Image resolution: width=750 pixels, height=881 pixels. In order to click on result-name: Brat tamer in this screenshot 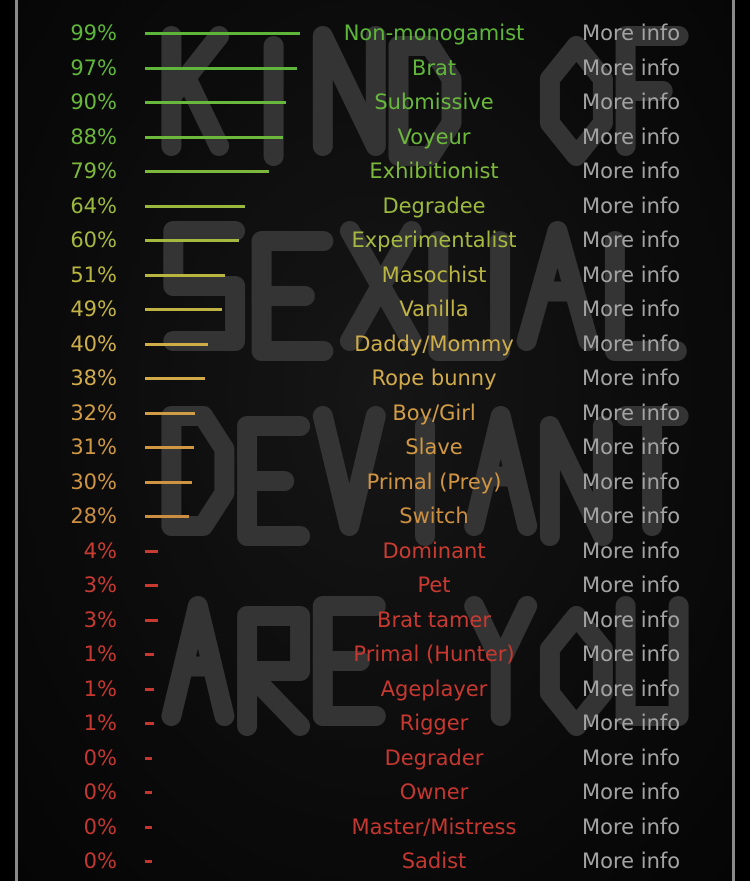, I will do `click(434, 619)`.